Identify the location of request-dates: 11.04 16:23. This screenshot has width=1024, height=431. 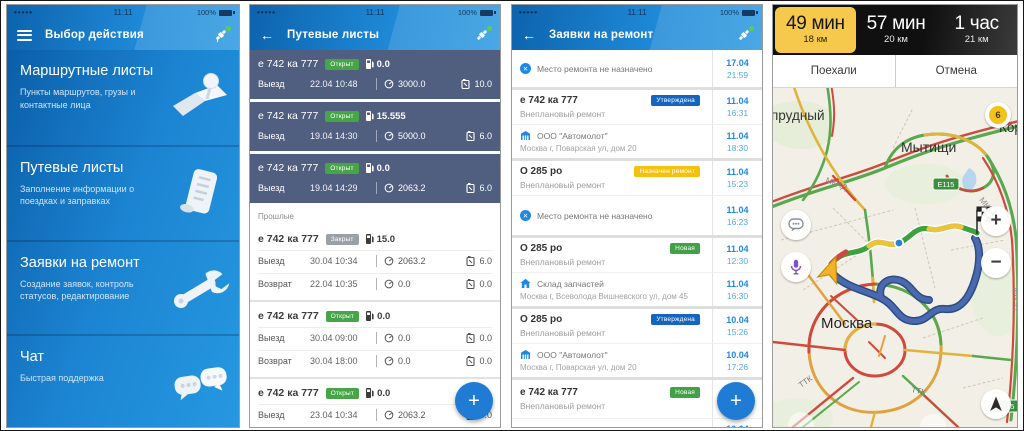
(737, 215).